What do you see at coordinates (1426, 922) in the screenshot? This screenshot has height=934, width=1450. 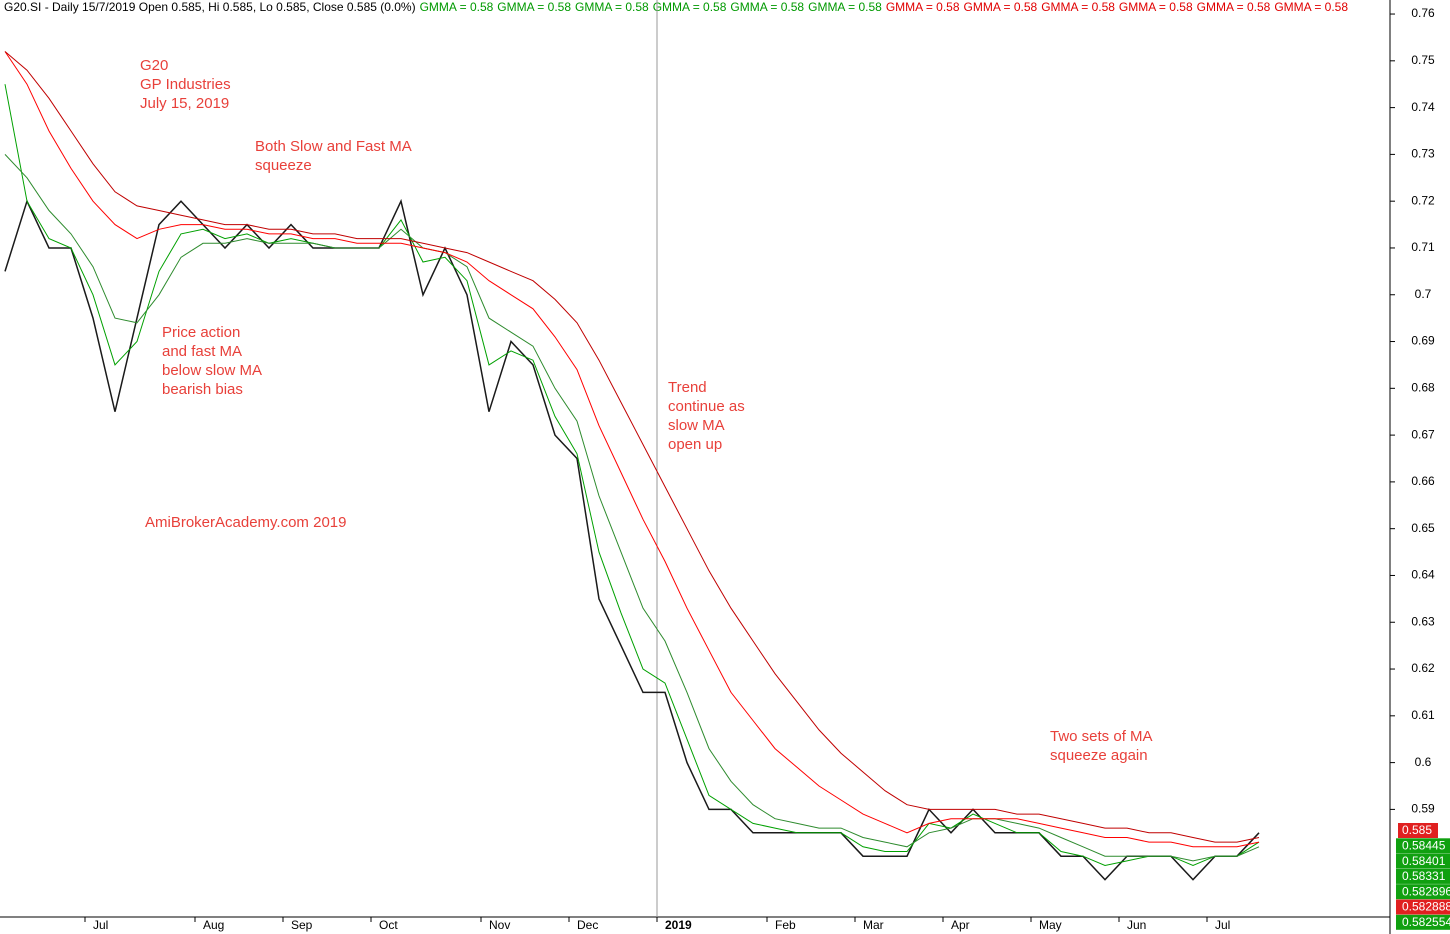 I see `price-badge-label: 0.582554` at bounding box center [1426, 922].